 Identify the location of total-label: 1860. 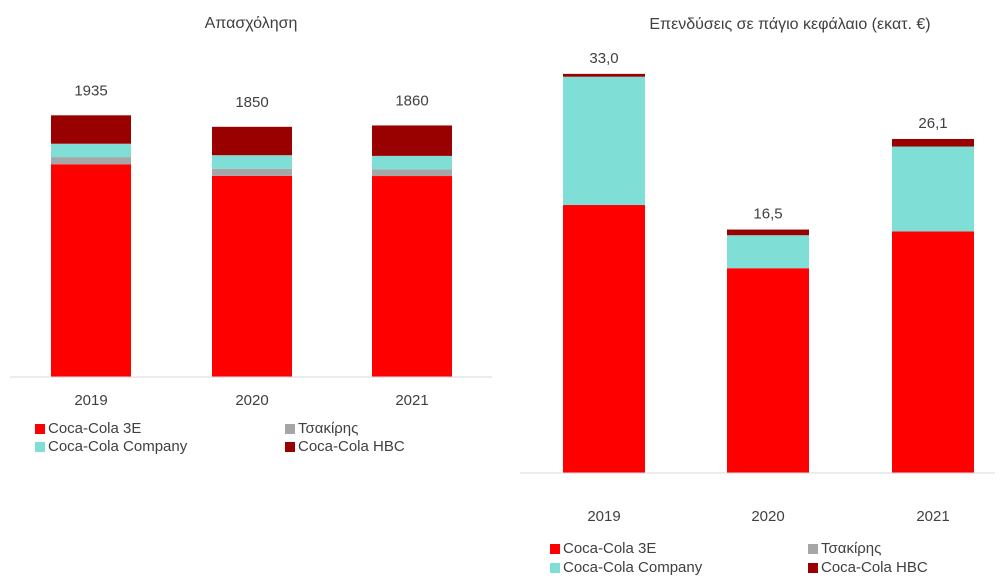
(411, 100).